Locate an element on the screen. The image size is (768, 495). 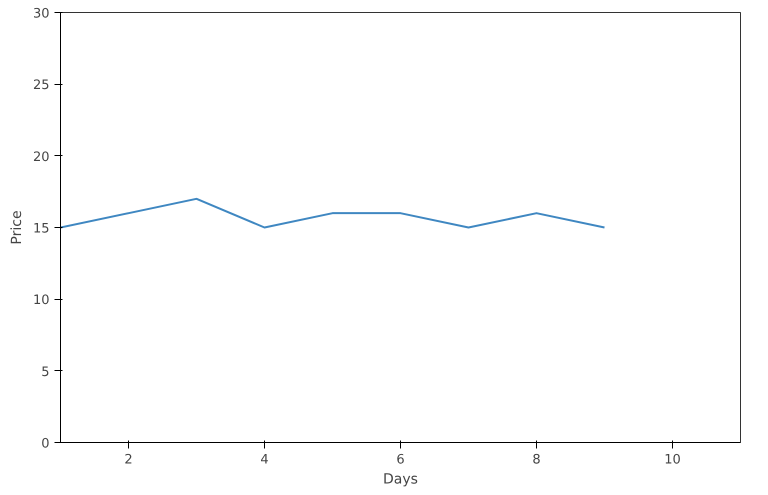
x-tick-label: 10 is located at coordinates (672, 460).